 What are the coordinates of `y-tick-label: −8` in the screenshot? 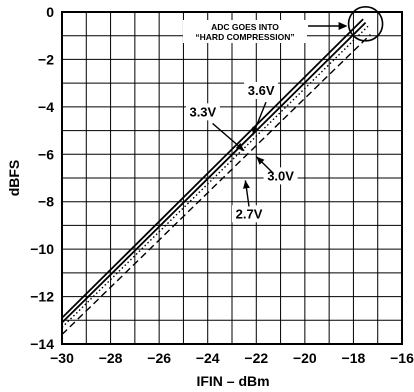 It's located at (46, 202).